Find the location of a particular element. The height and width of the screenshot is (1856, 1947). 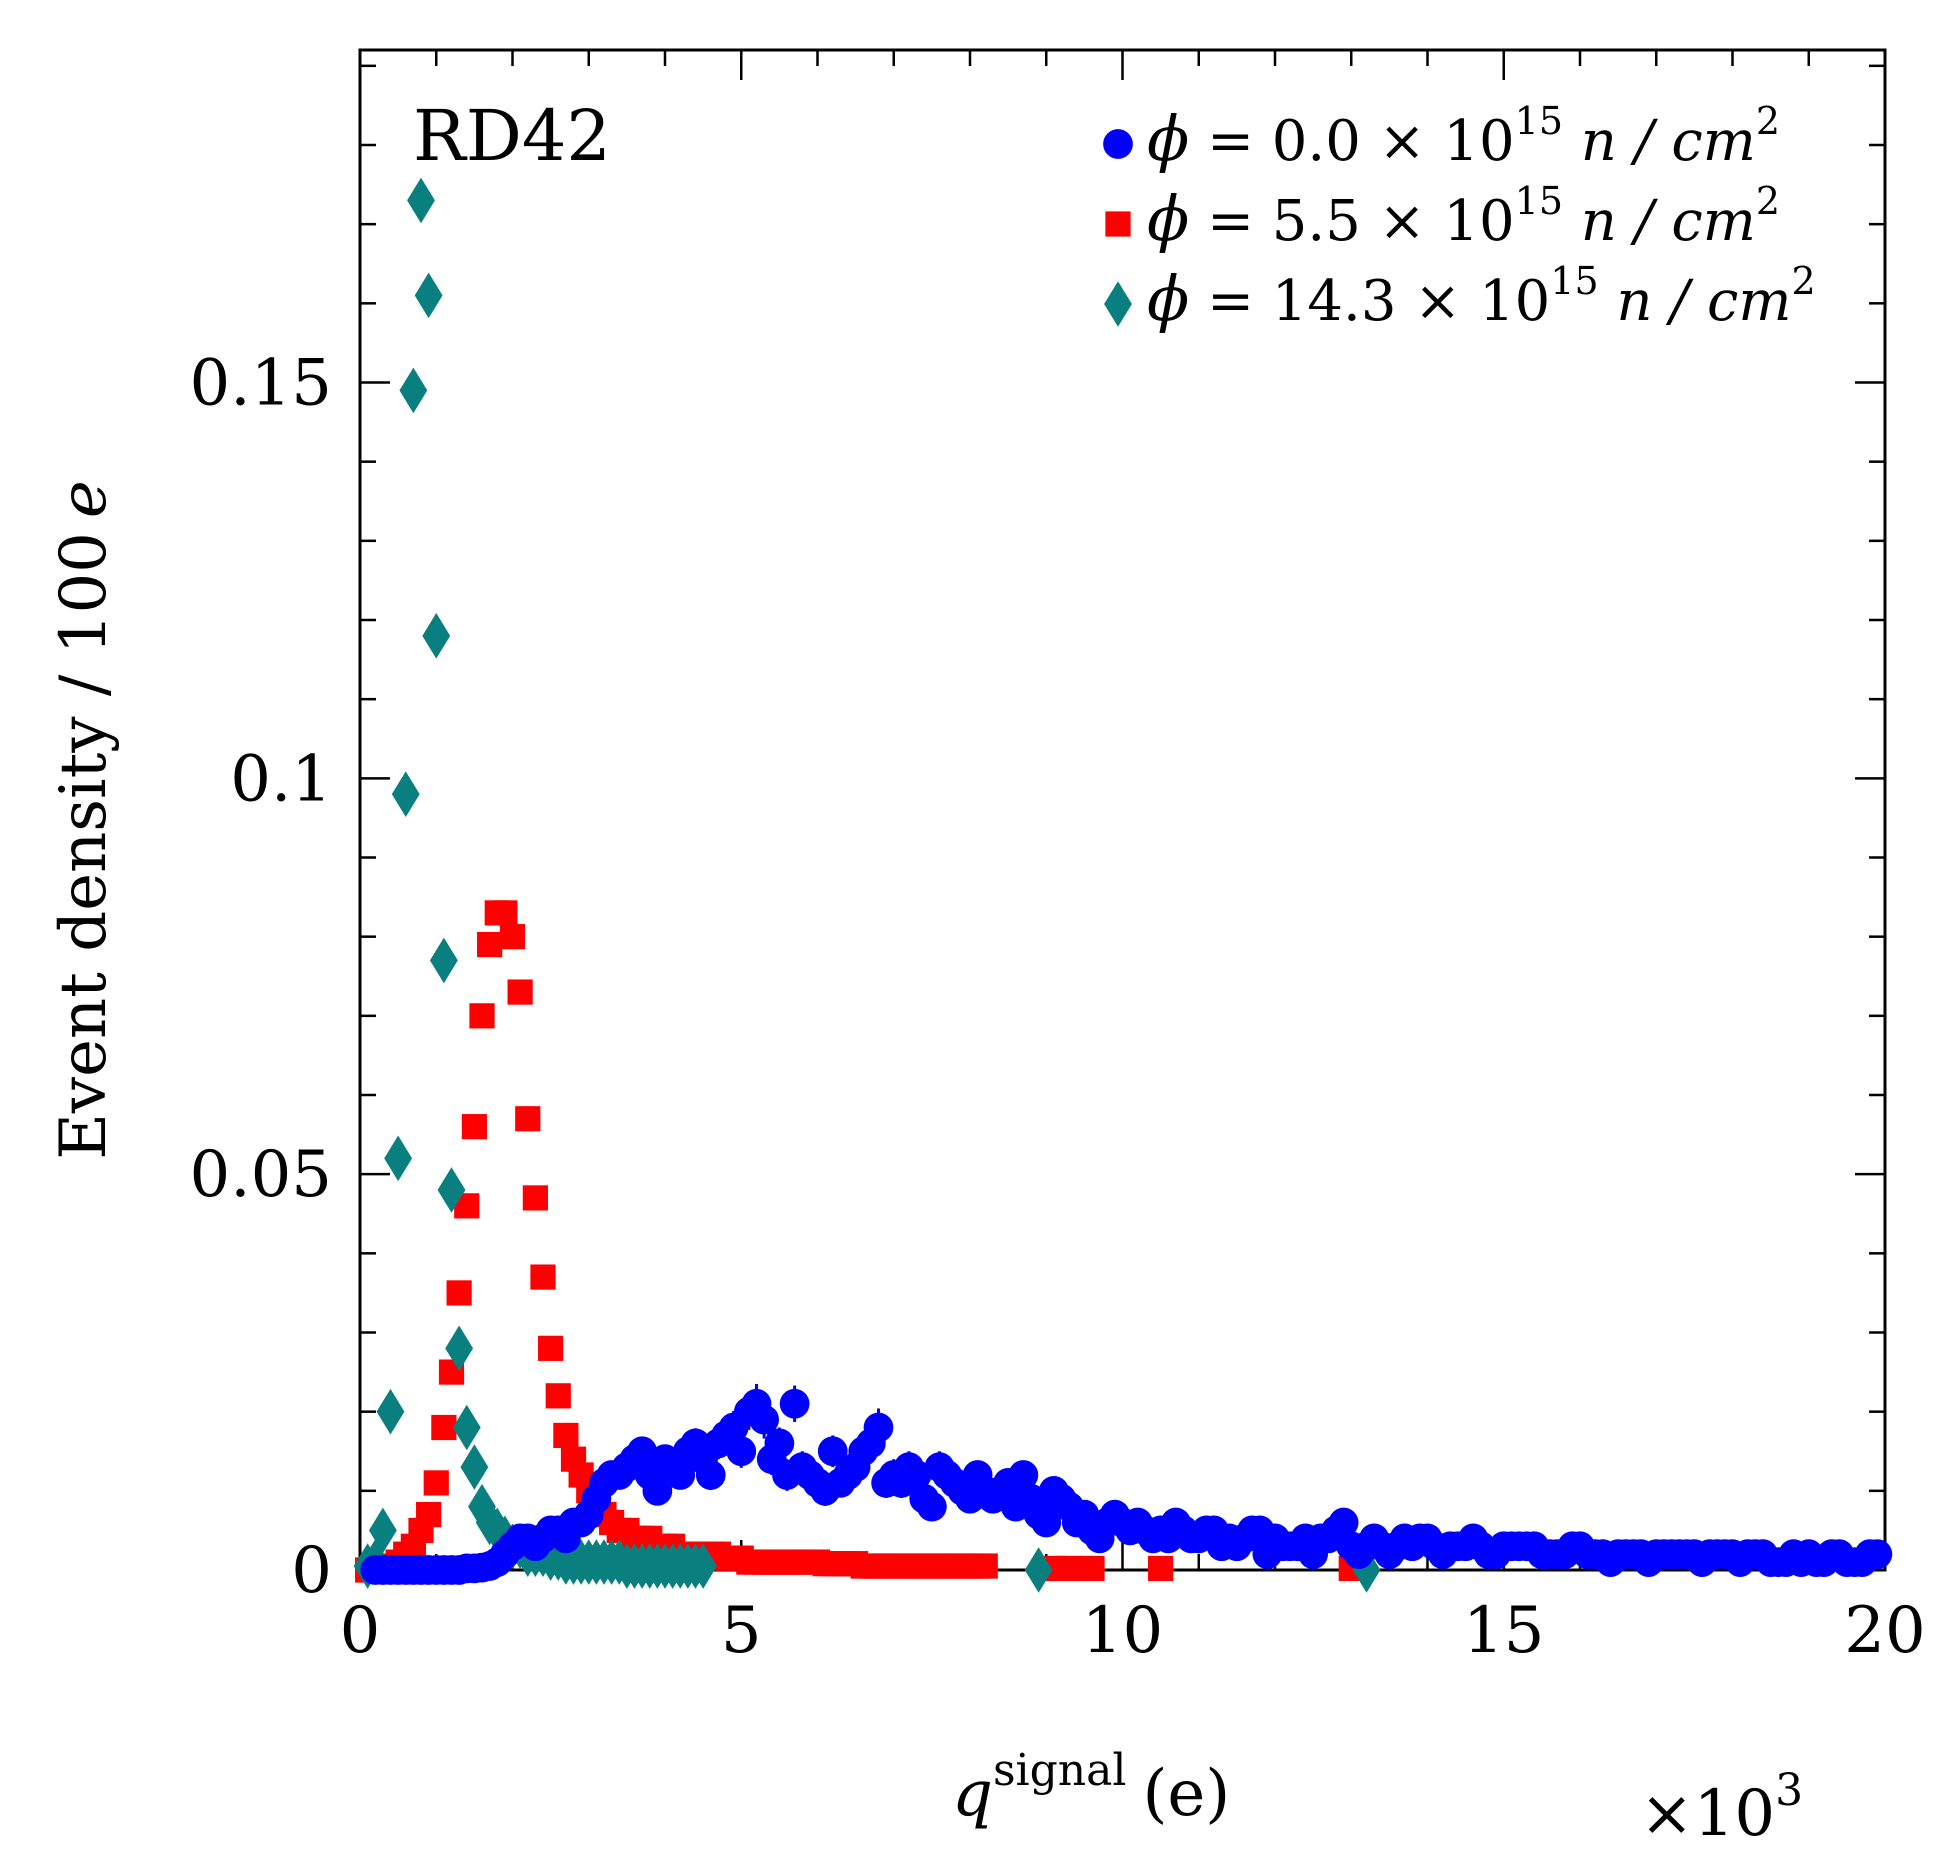

x-tick-label: 5 is located at coordinates (741, 1631).